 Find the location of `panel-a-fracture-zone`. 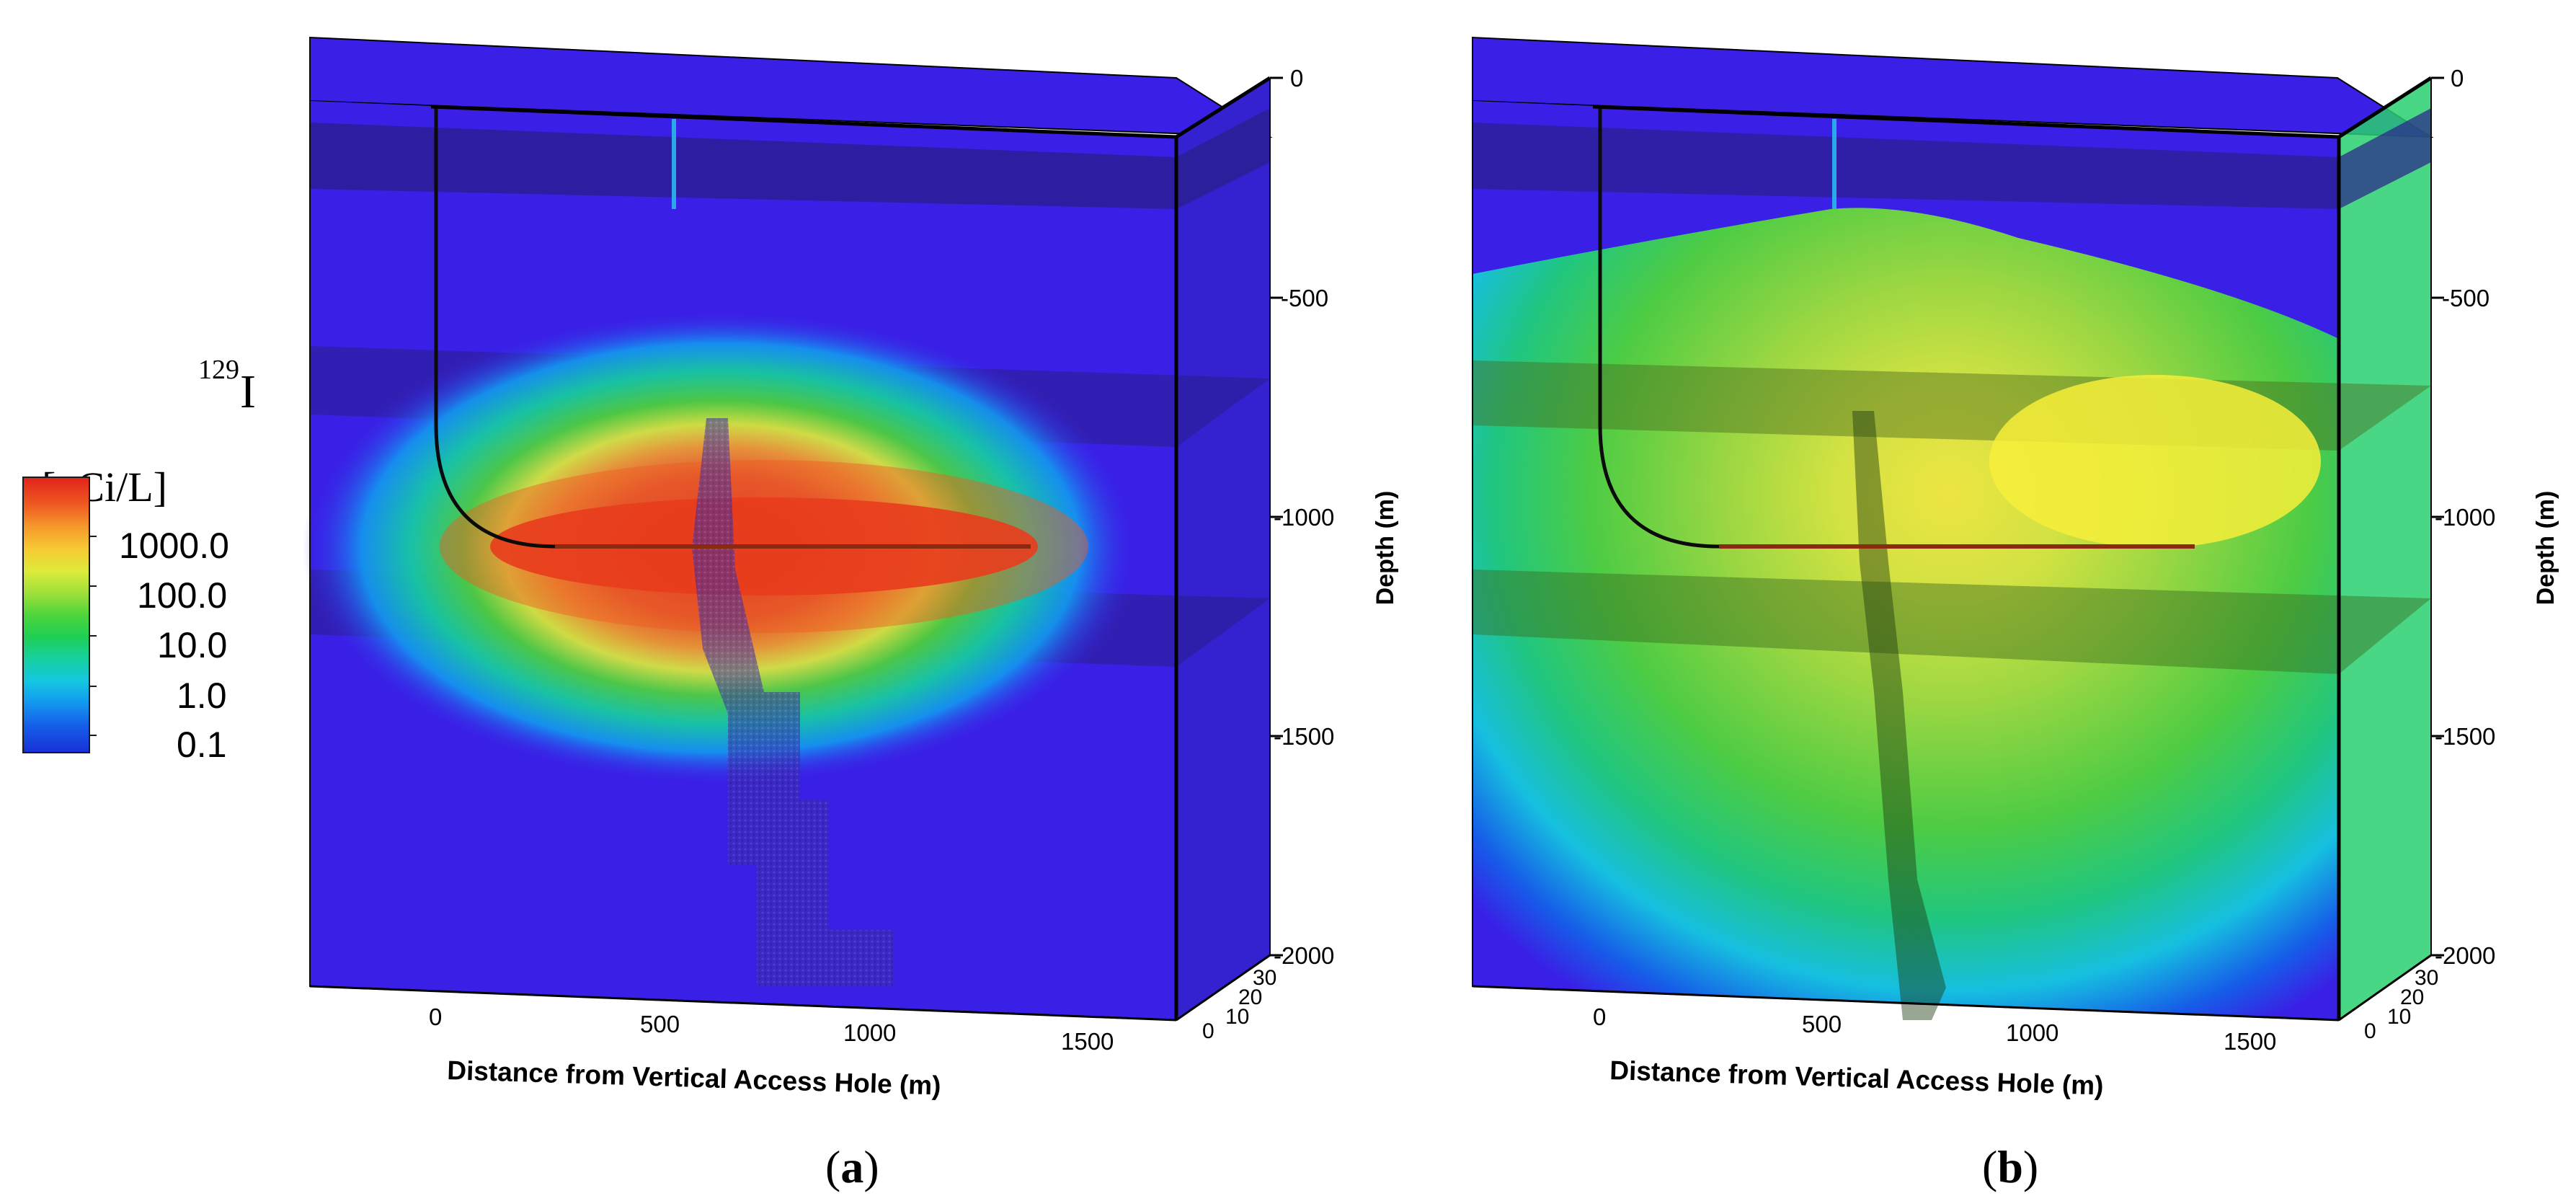

panel-a-fracture-zone is located at coordinates (793, 702).